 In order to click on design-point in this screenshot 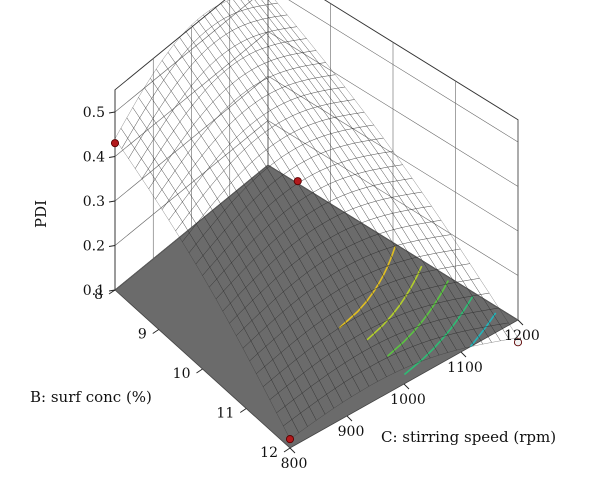, I will do `click(115, 143)`.